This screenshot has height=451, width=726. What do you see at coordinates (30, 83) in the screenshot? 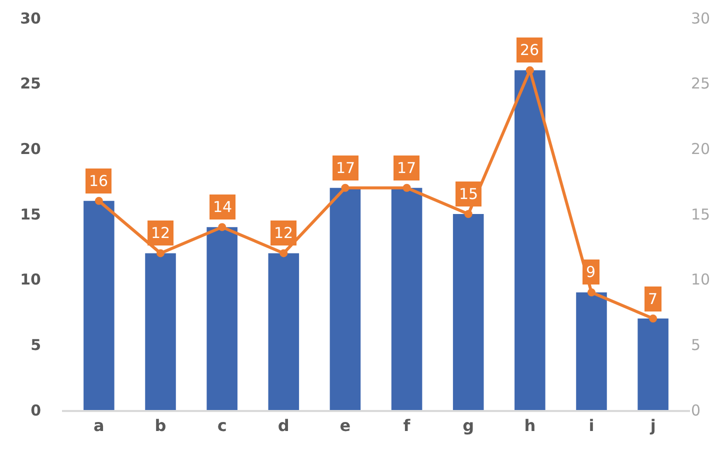
I see `y-tick-label: 25` at bounding box center [30, 83].